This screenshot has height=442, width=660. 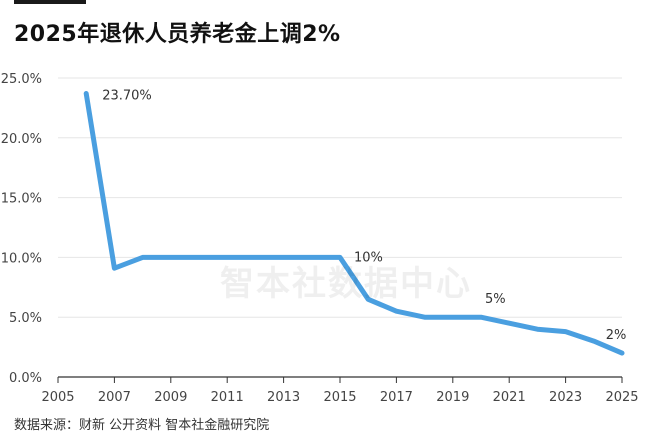 What do you see at coordinates (21, 79) in the screenshot?
I see `y-tick-label: 25.0%` at bounding box center [21, 79].